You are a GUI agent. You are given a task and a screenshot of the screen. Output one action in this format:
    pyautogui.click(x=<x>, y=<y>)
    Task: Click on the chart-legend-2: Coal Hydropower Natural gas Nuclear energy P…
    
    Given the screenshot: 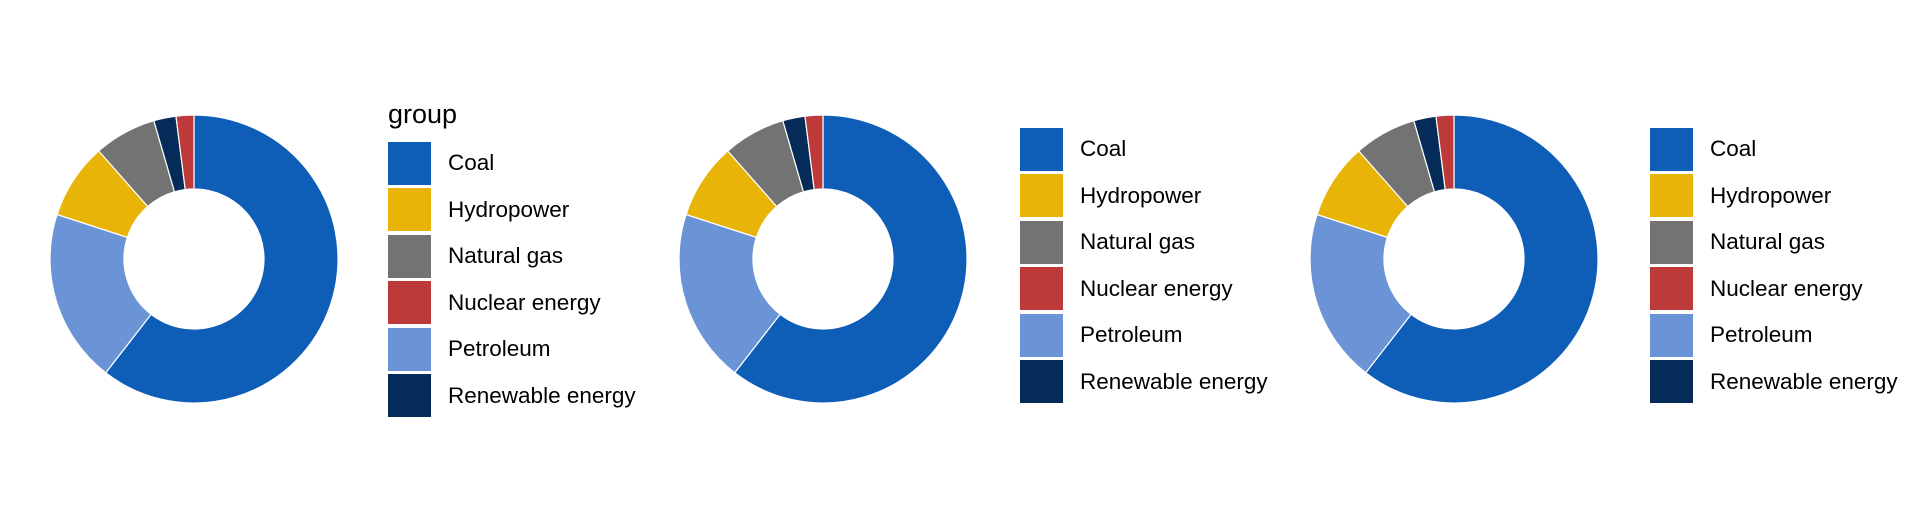 What is the action you would take?
    pyautogui.click(x=1144, y=265)
    